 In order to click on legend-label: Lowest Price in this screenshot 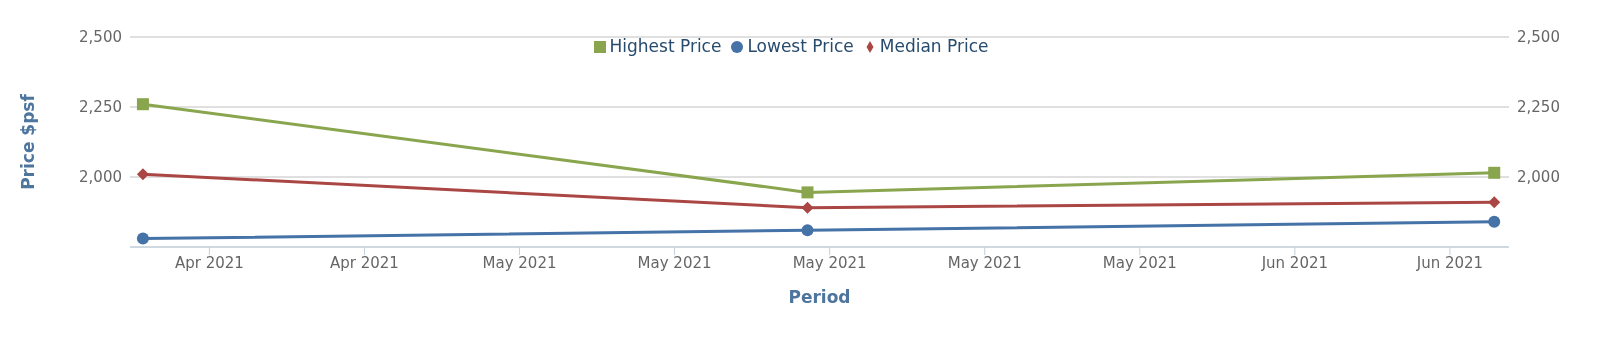, I will do `click(800, 46)`.